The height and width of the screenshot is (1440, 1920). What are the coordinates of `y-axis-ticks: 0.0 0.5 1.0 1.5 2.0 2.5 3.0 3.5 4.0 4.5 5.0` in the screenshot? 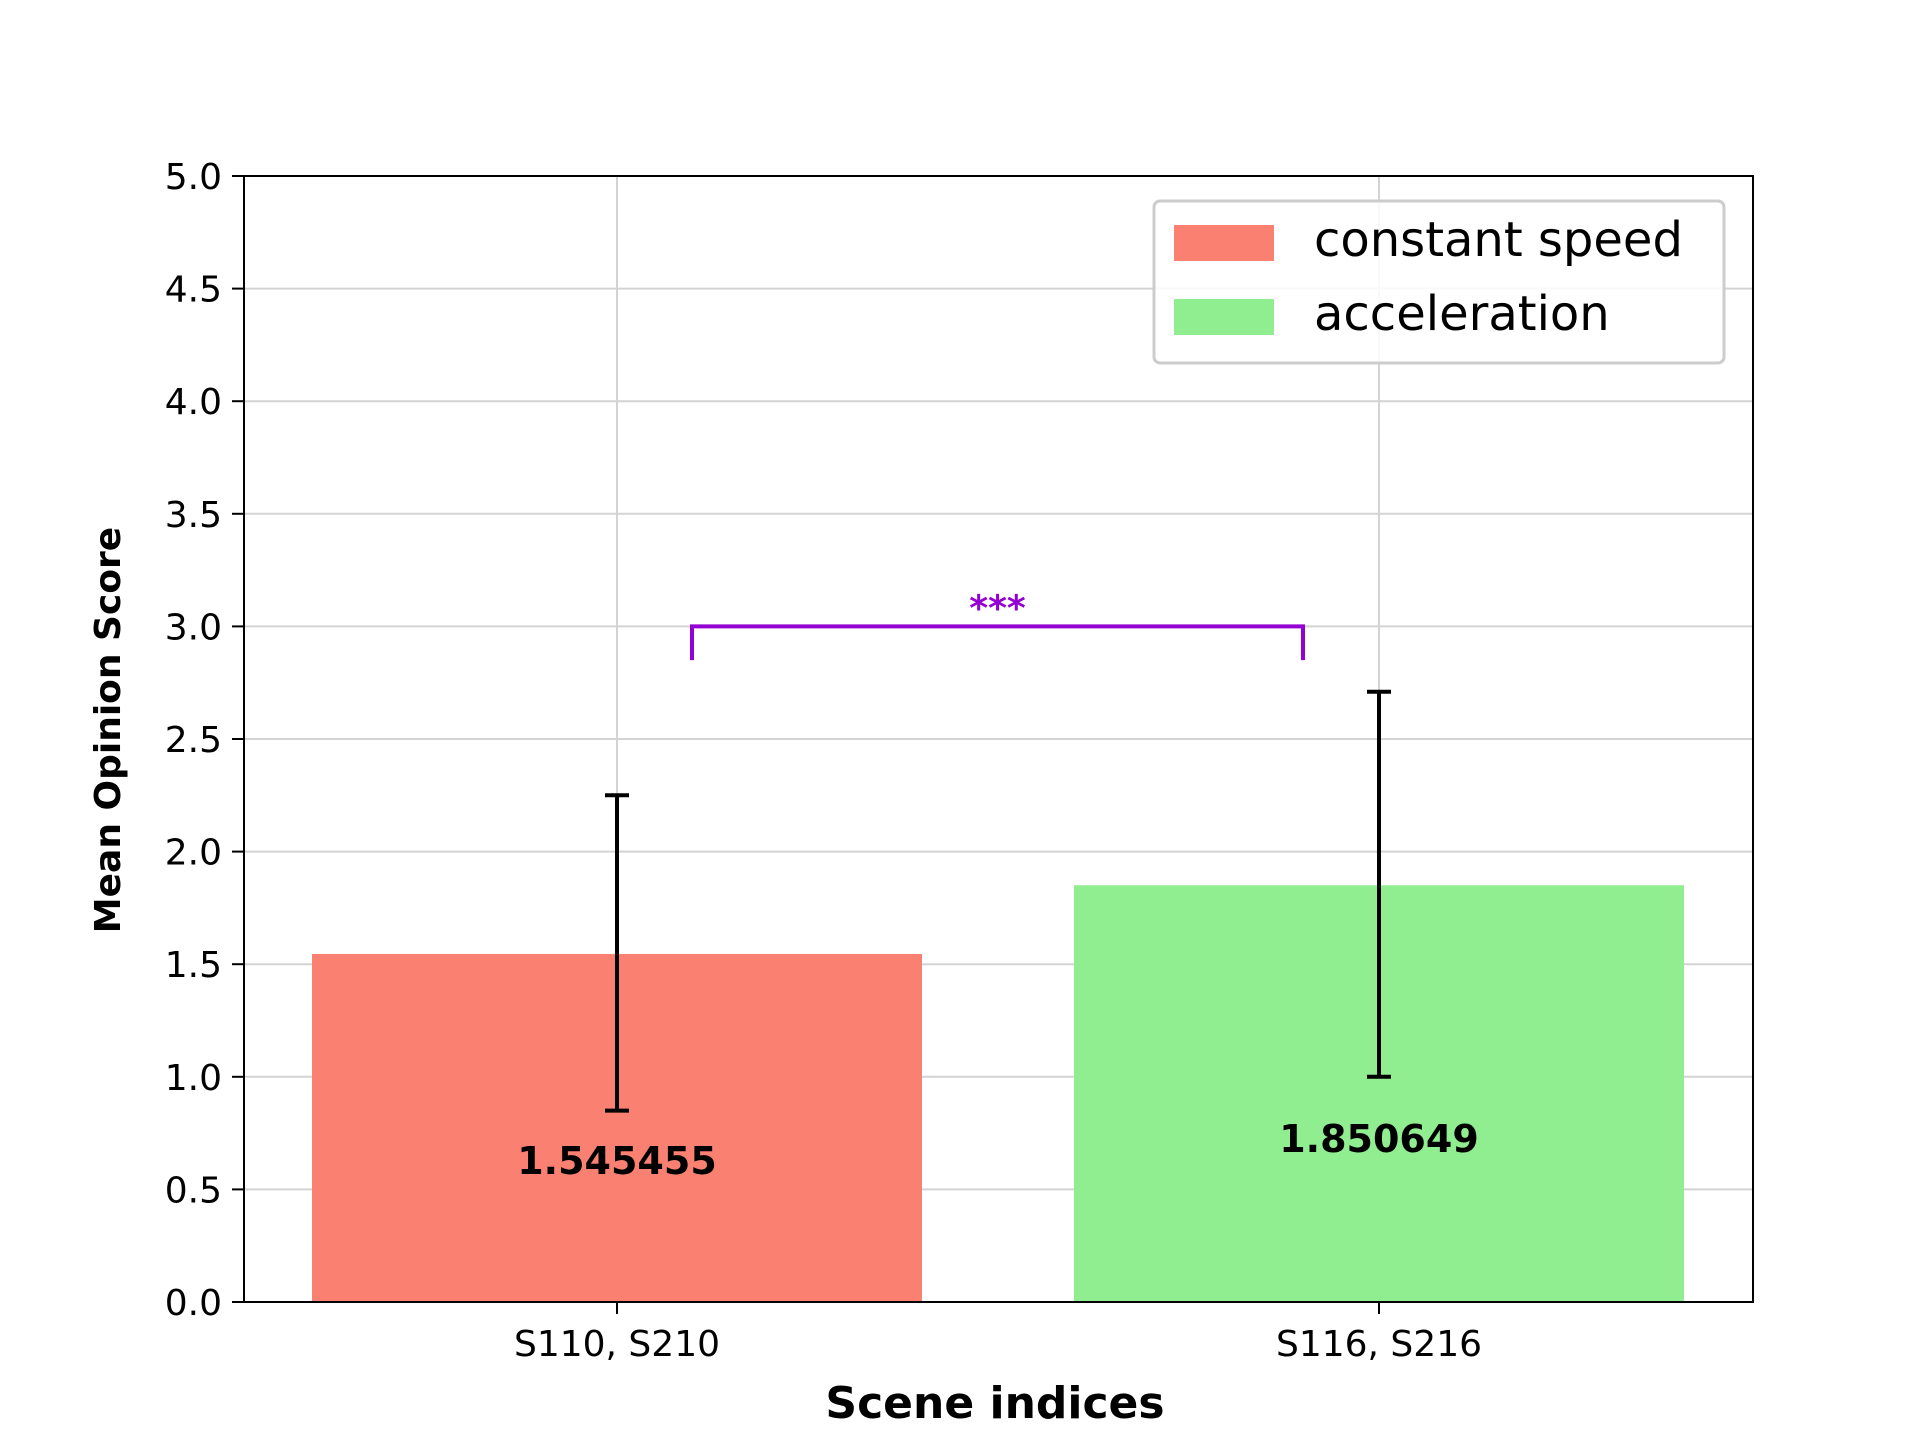 It's located at (204, 740).